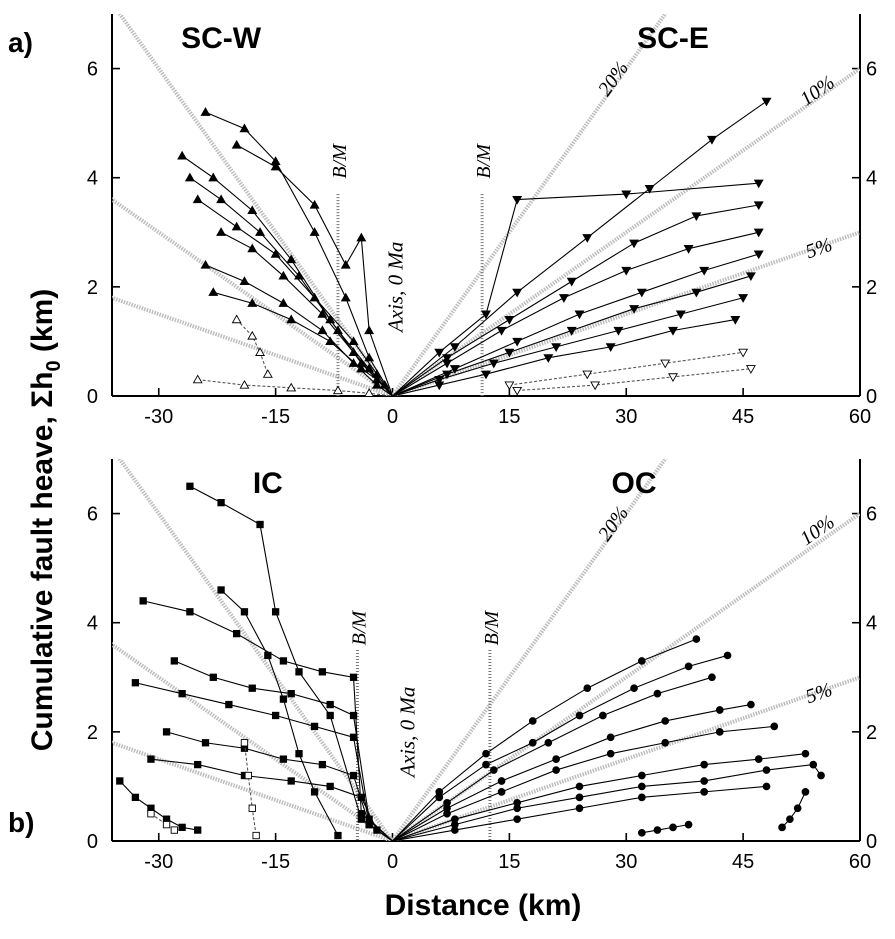  Describe the element at coordinates (158, 417) in the screenshot. I see `panel-a-x-tick-label: -30` at that location.